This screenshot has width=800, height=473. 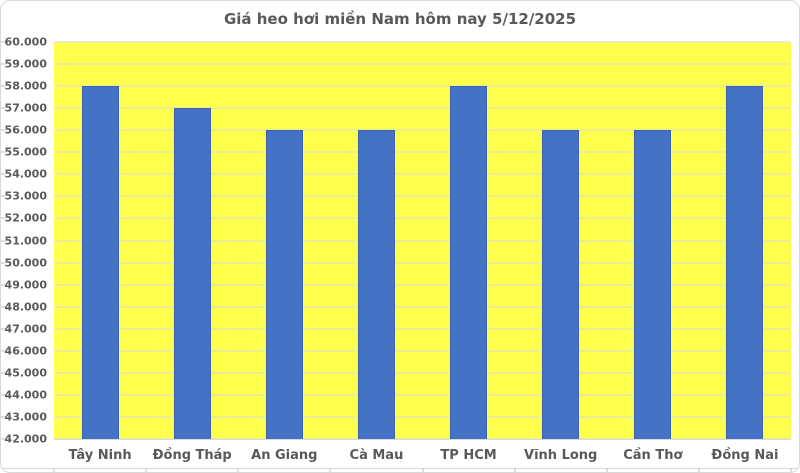 I want to click on x-axis-category-label: Vĩnh Long, so click(x=561, y=455).